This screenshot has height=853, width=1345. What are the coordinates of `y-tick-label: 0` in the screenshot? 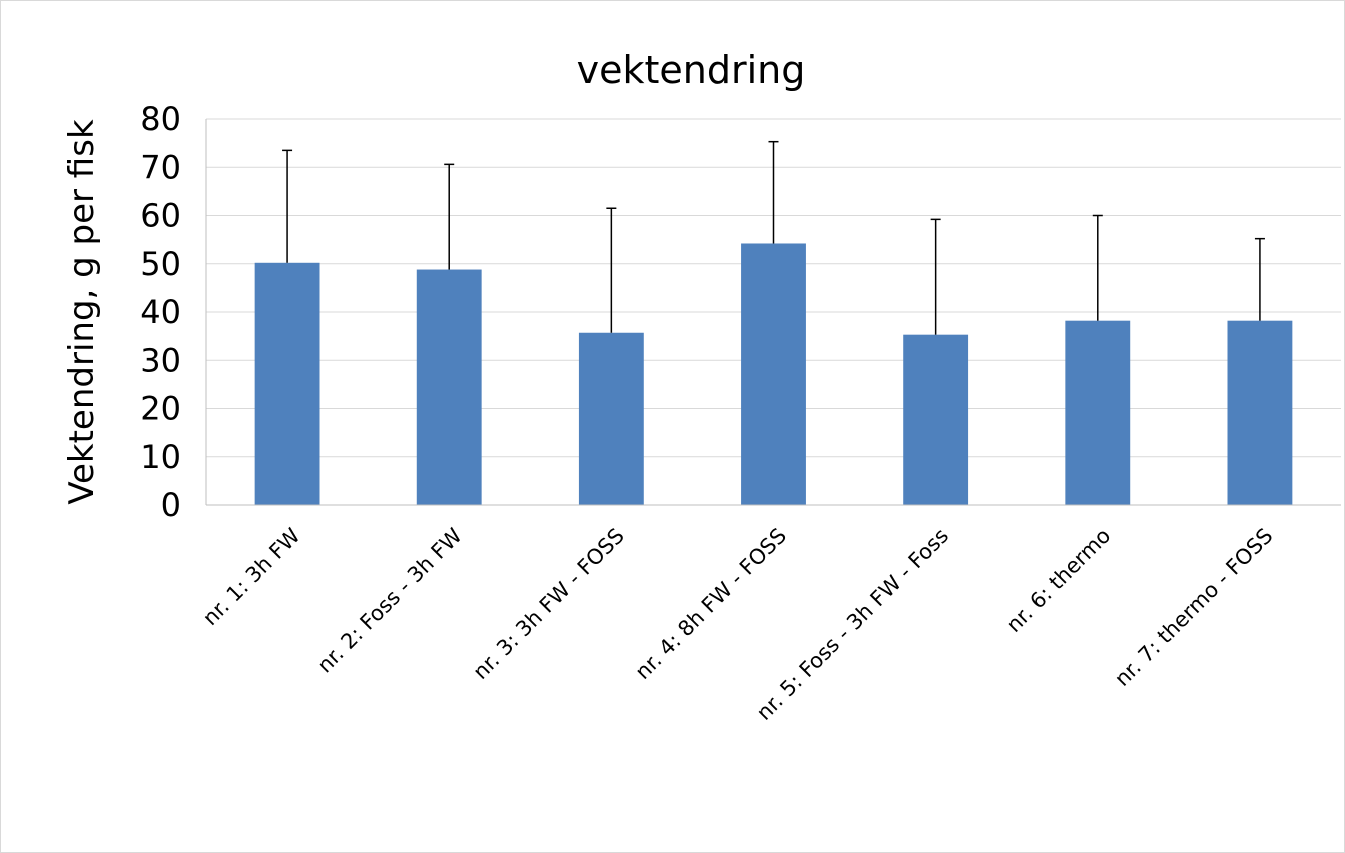 It's located at (171, 505).